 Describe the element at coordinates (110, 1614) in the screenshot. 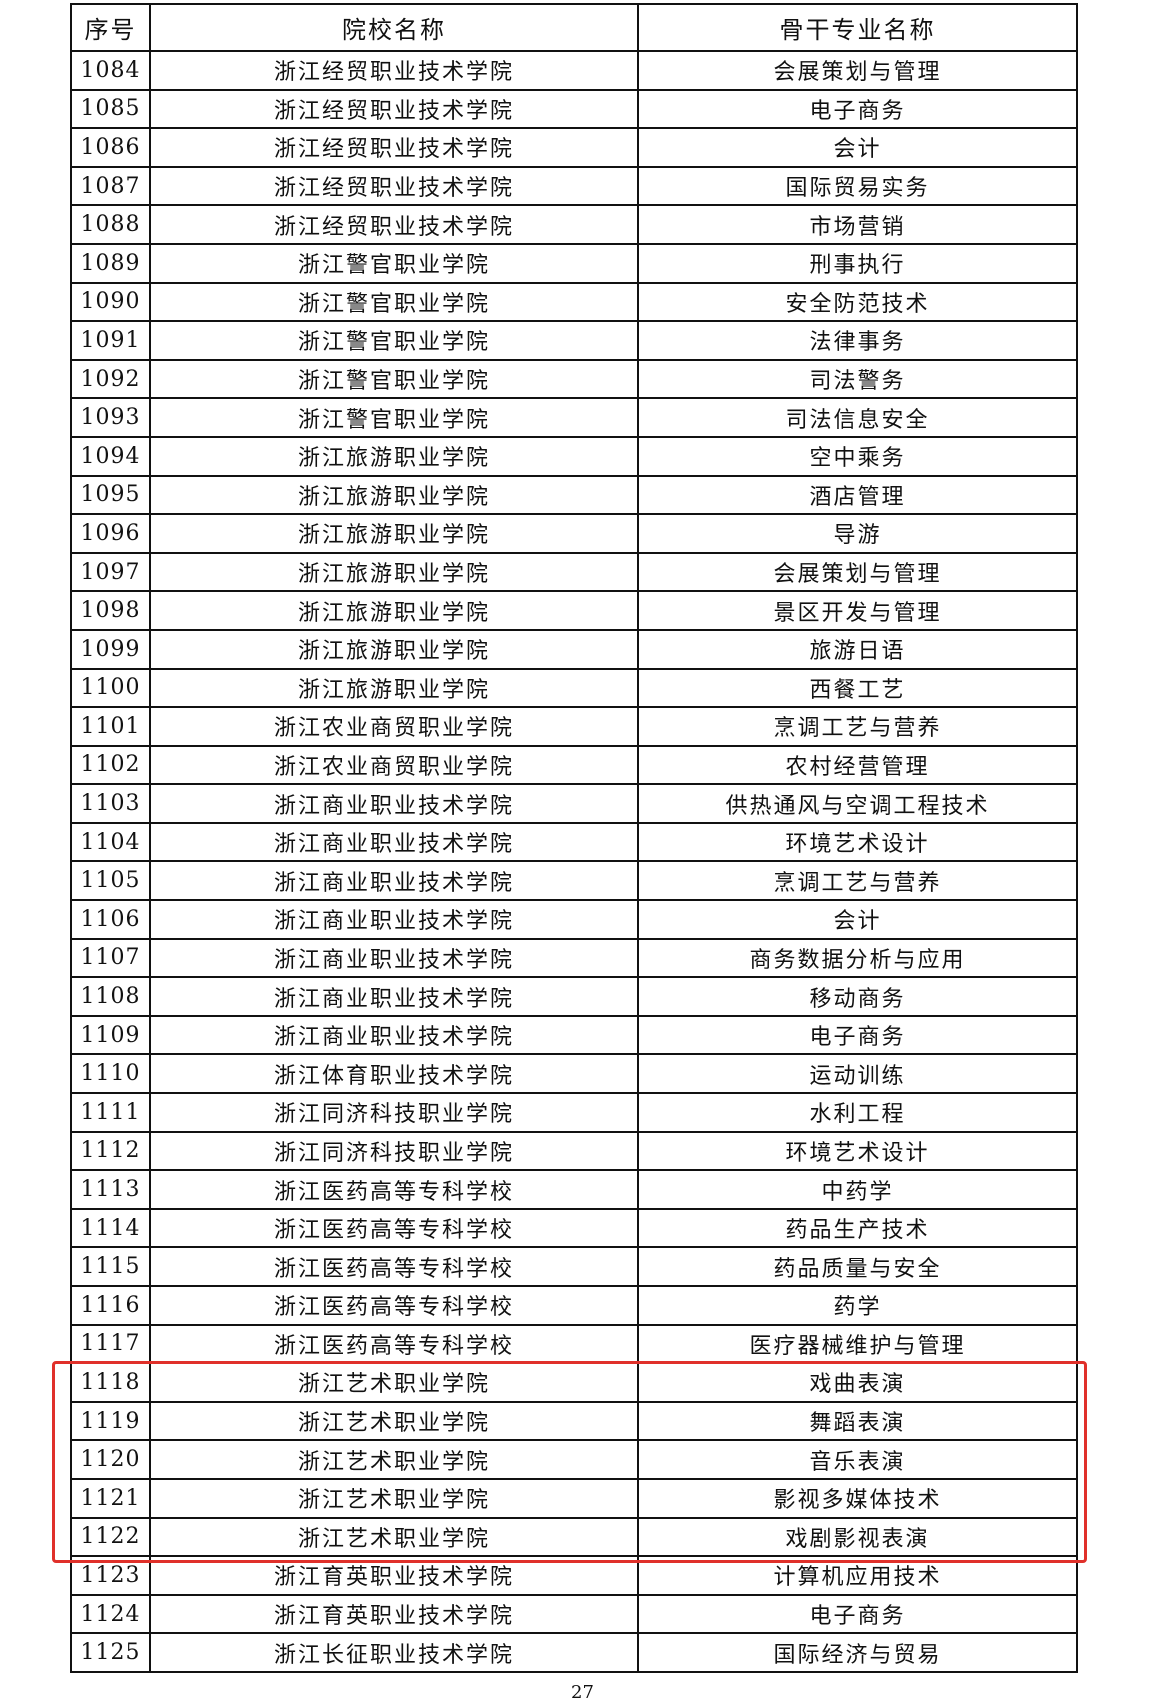

I see `cell-index: 1124` at that location.